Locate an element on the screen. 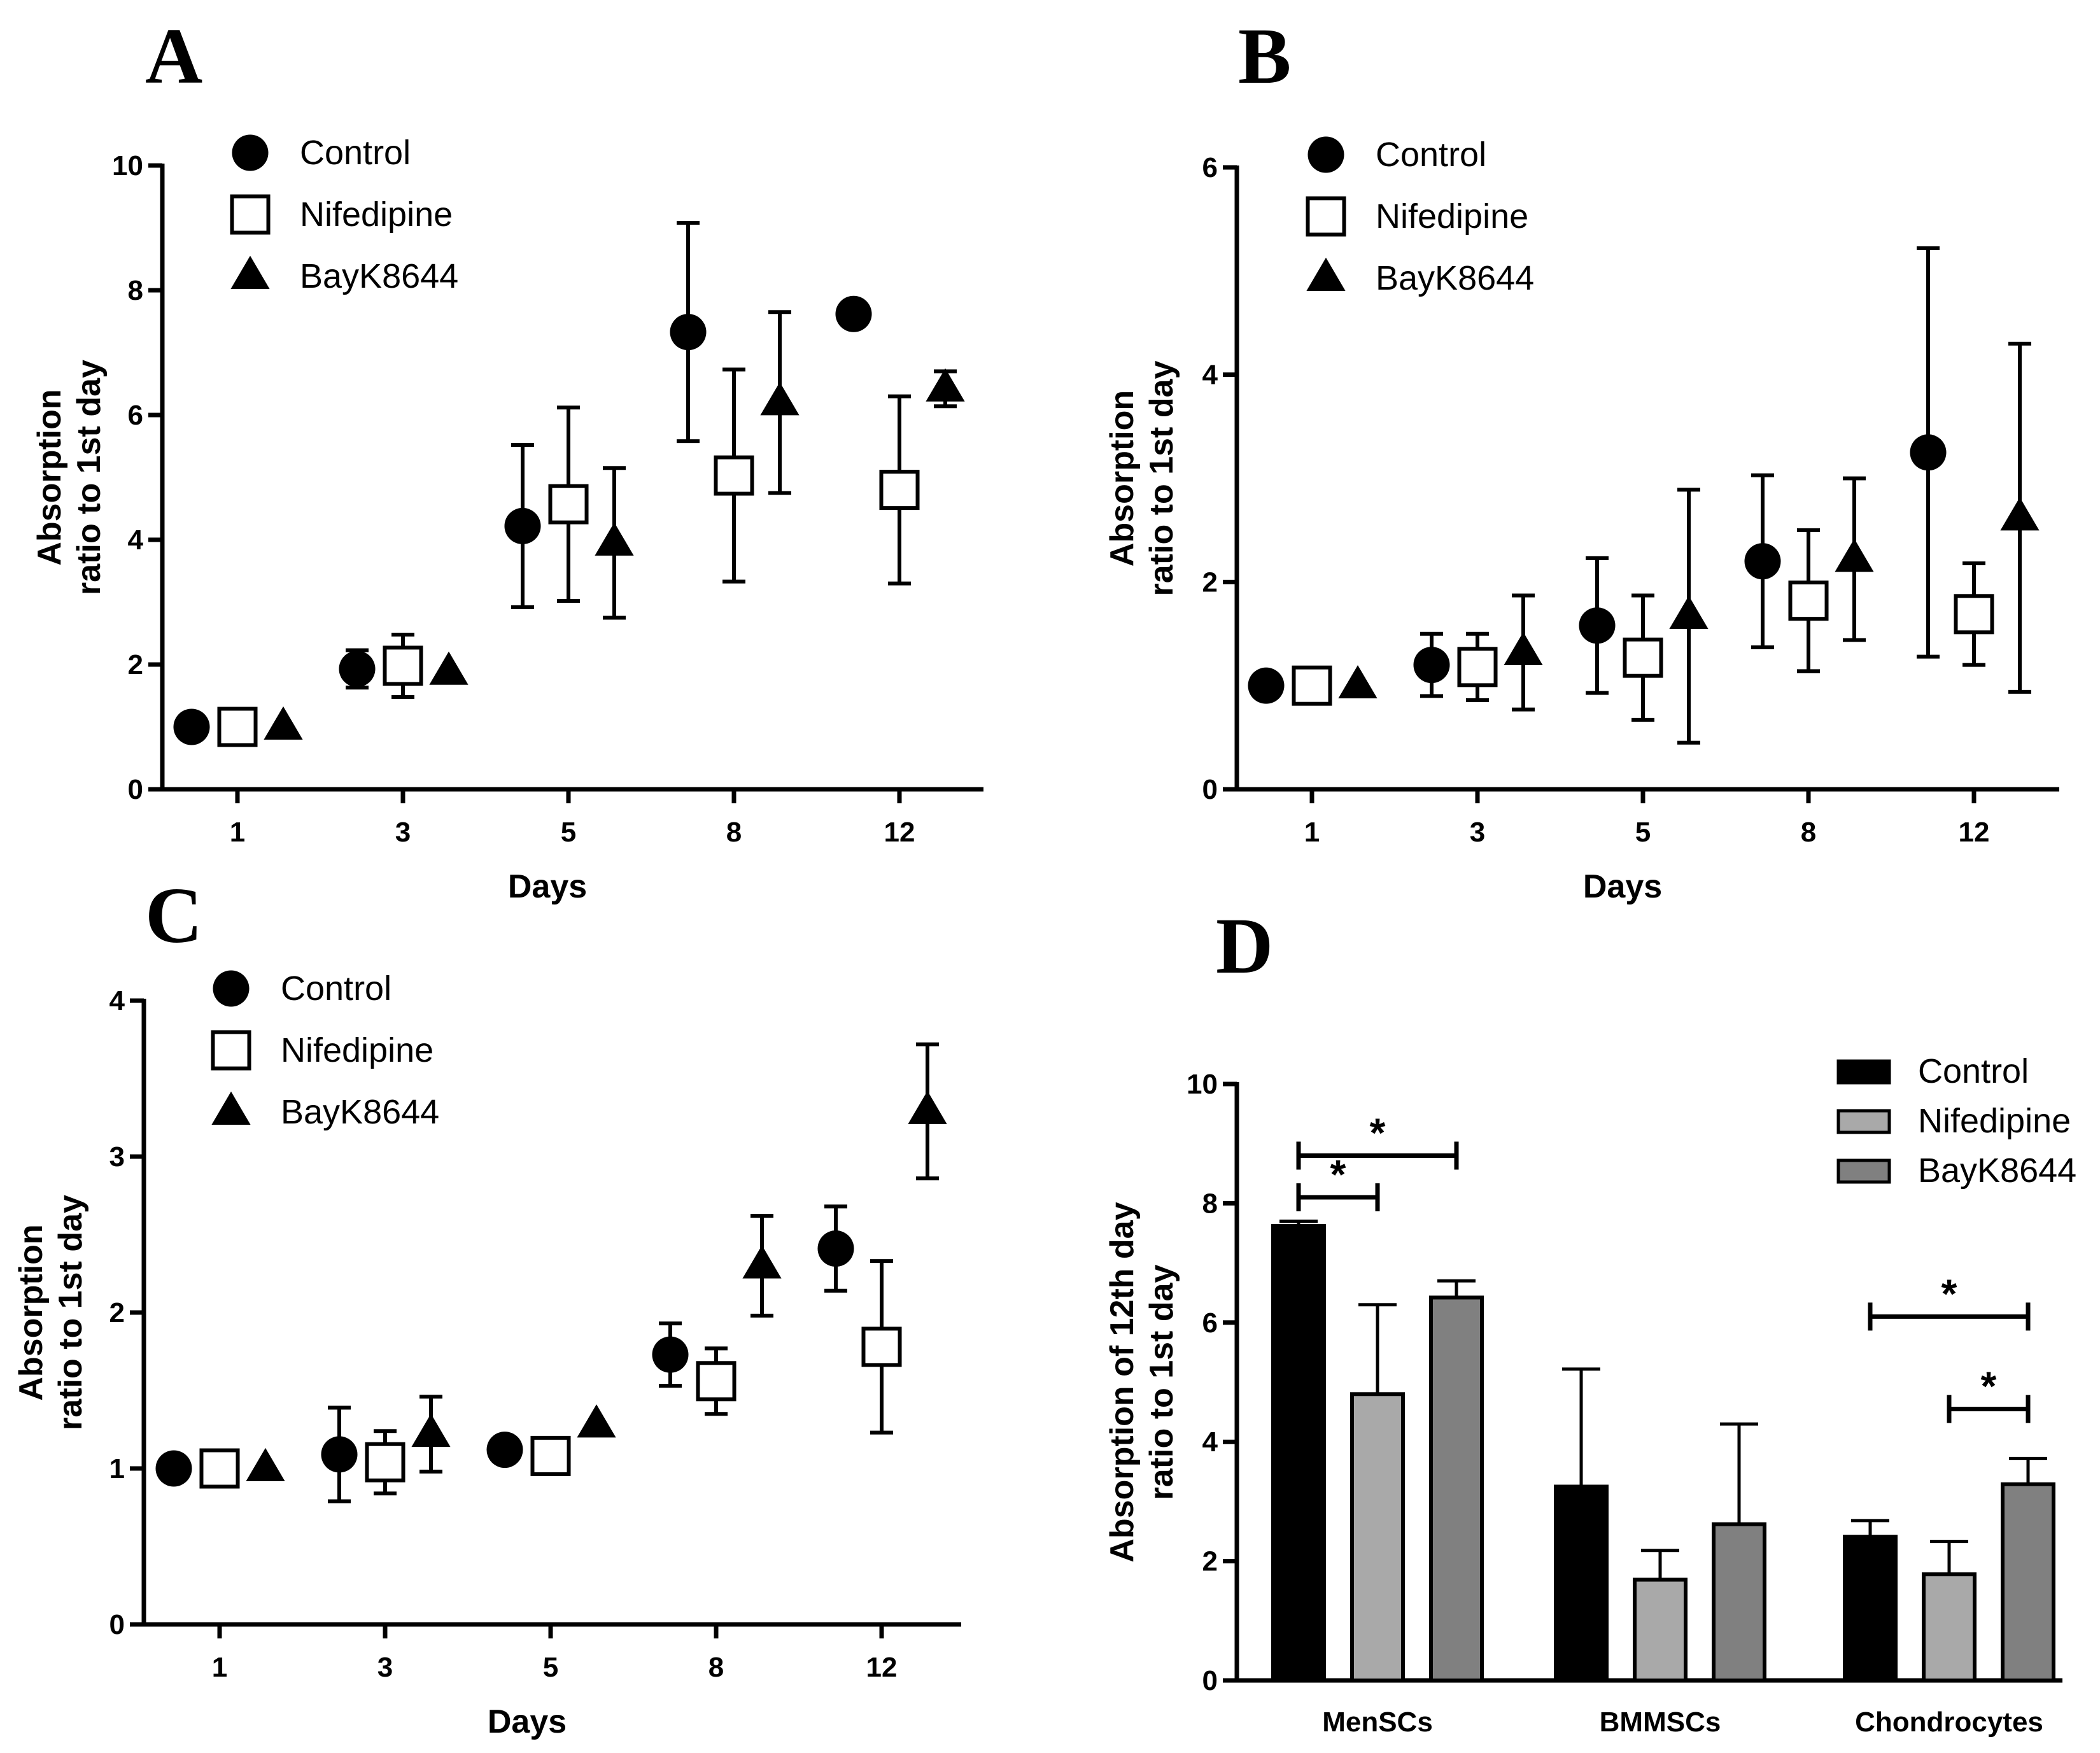 The width and height of the screenshot is (2100, 1753). y-tick-label: 10 is located at coordinates (127, 165).